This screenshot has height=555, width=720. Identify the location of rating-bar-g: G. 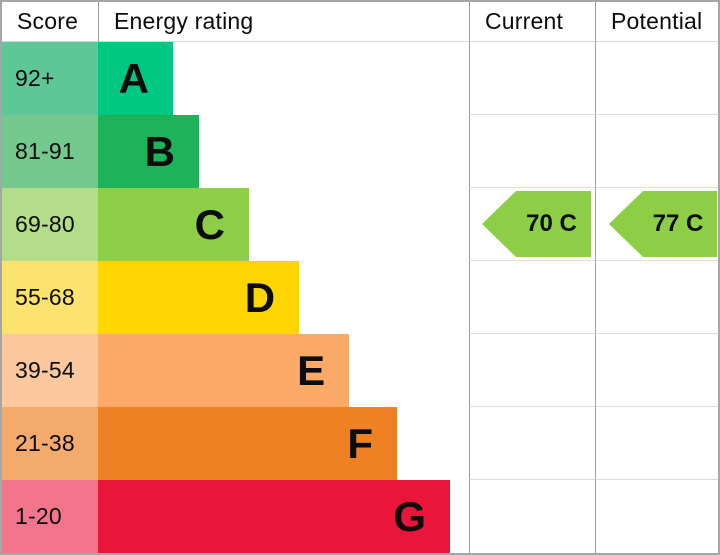
(274, 516).